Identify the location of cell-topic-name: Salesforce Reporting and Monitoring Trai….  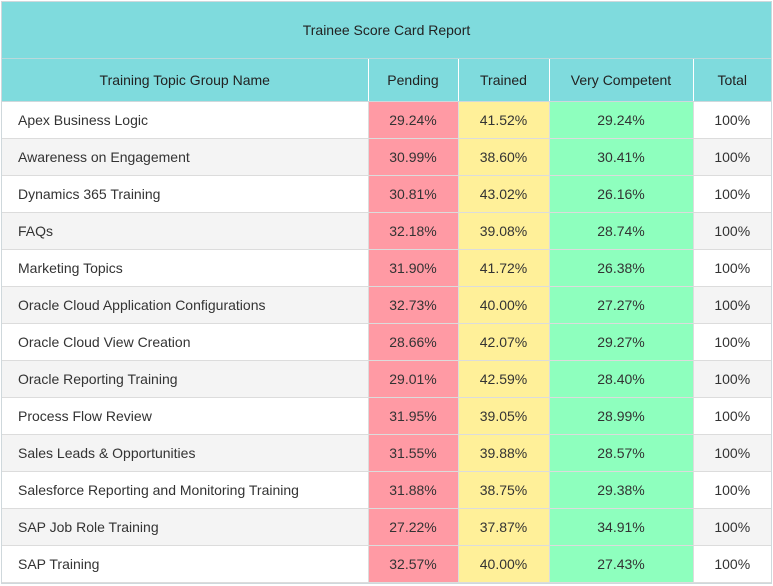
(185, 490).